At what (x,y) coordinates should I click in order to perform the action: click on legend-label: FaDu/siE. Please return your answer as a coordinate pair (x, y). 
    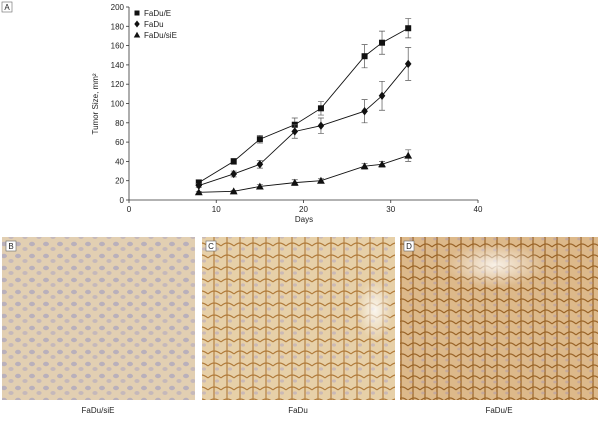
    Looking at the image, I should click on (160, 35).